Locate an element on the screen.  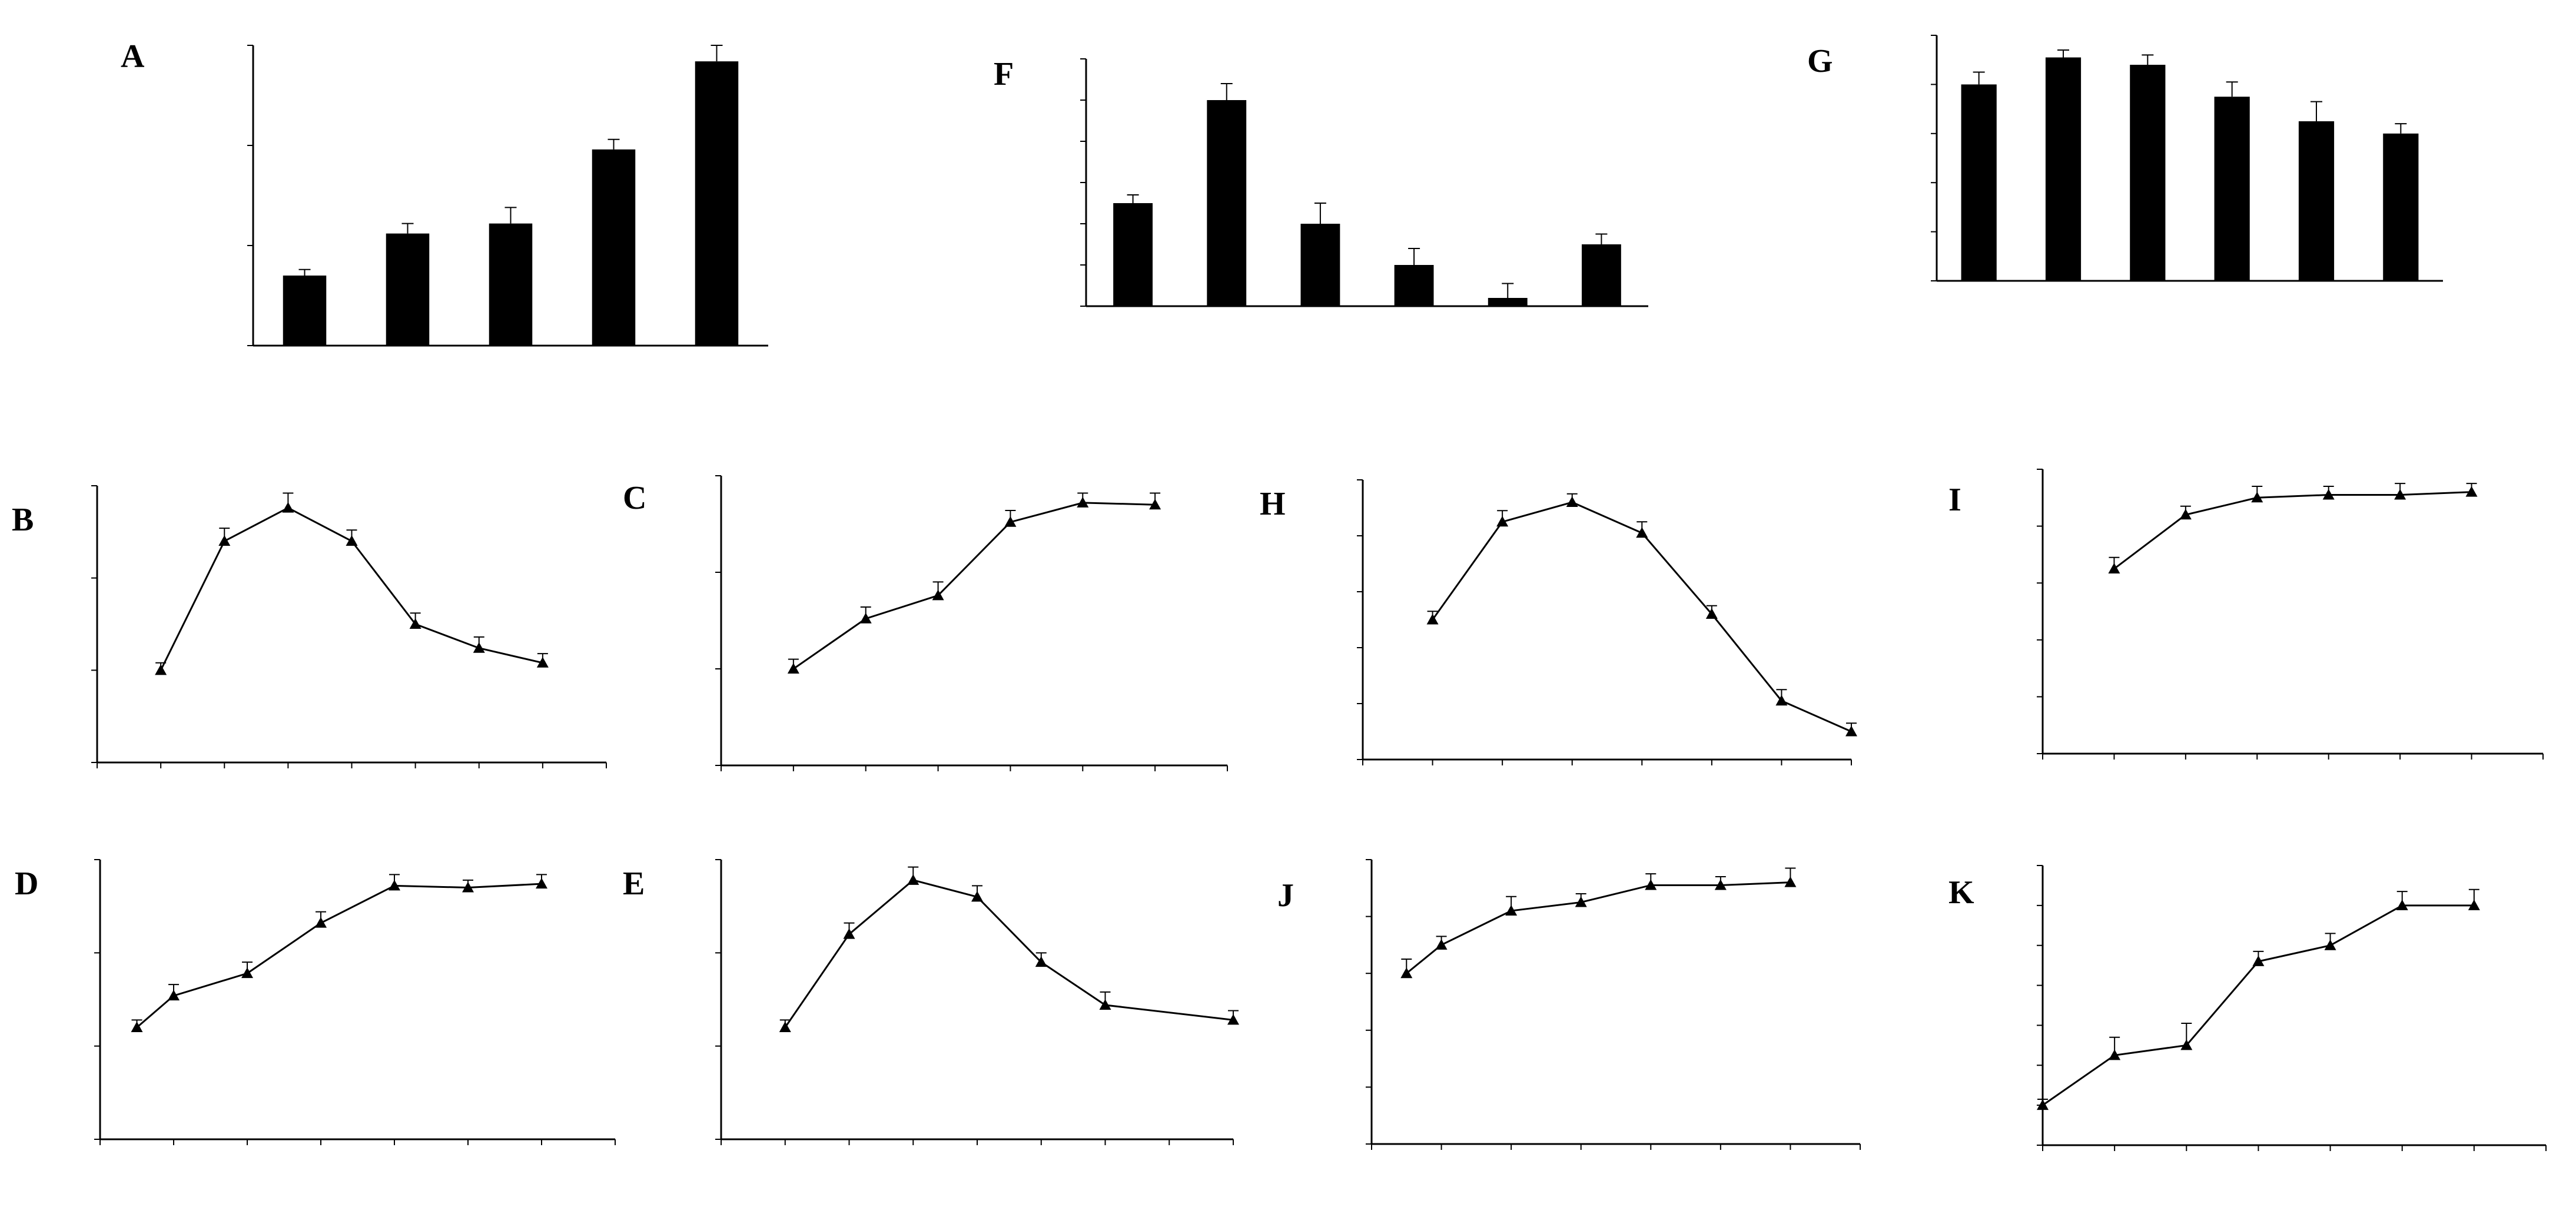
panel-e: E is located at coordinates (931, 1002).